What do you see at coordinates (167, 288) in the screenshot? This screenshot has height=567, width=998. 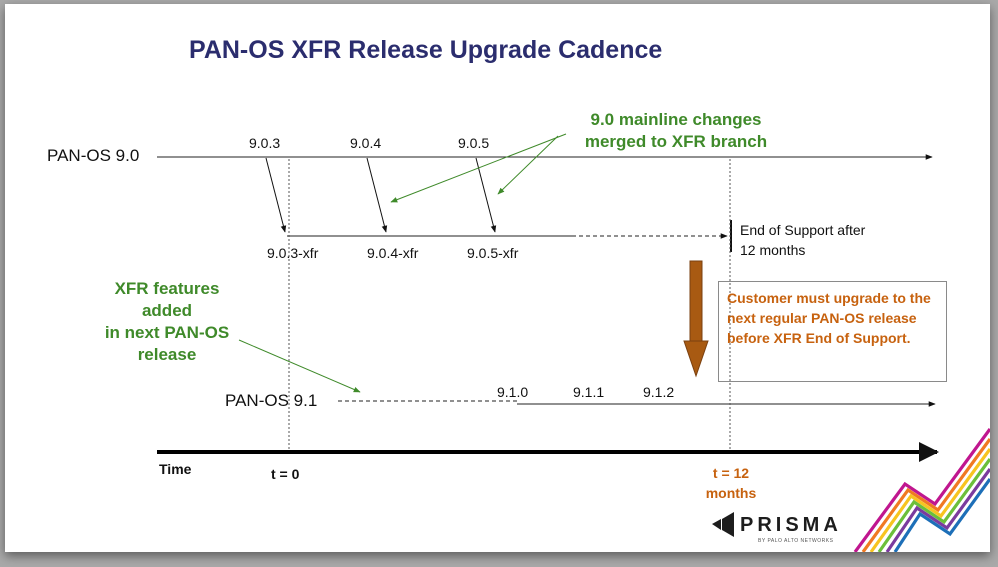 I see `xfr-annotation-line: XFR features` at bounding box center [167, 288].